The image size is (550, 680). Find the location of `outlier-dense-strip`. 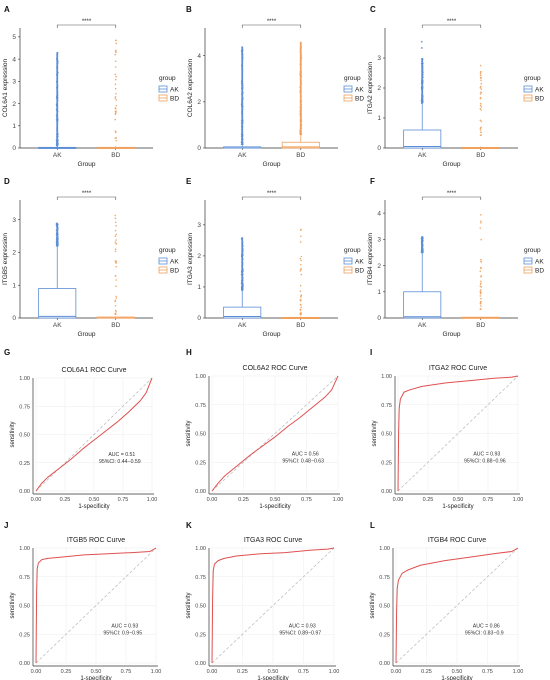

outlier-dense-strip is located at coordinates (242, 264).